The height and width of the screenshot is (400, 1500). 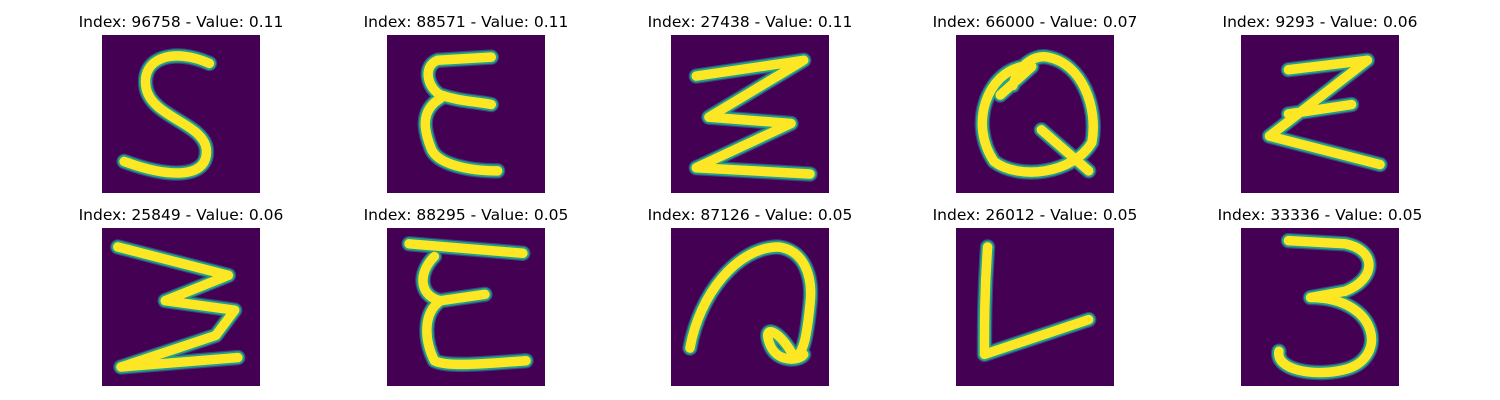 What do you see at coordinates (181, 215) in the screenshot?
I see `panel-title: Index: 25849 - Value: 0.06` at bounding box center [181, 215].